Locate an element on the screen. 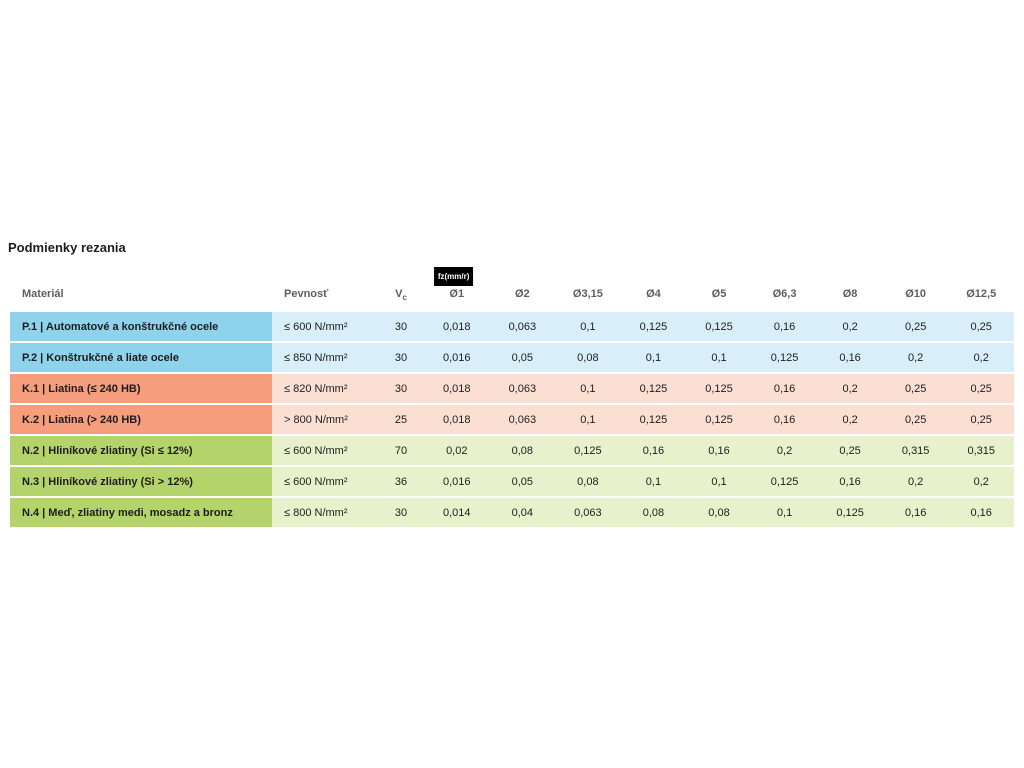 This screenshot has height=768, width=1024. fz-unit-badge: fz(mm/r) is located at coordinates (453, 276).